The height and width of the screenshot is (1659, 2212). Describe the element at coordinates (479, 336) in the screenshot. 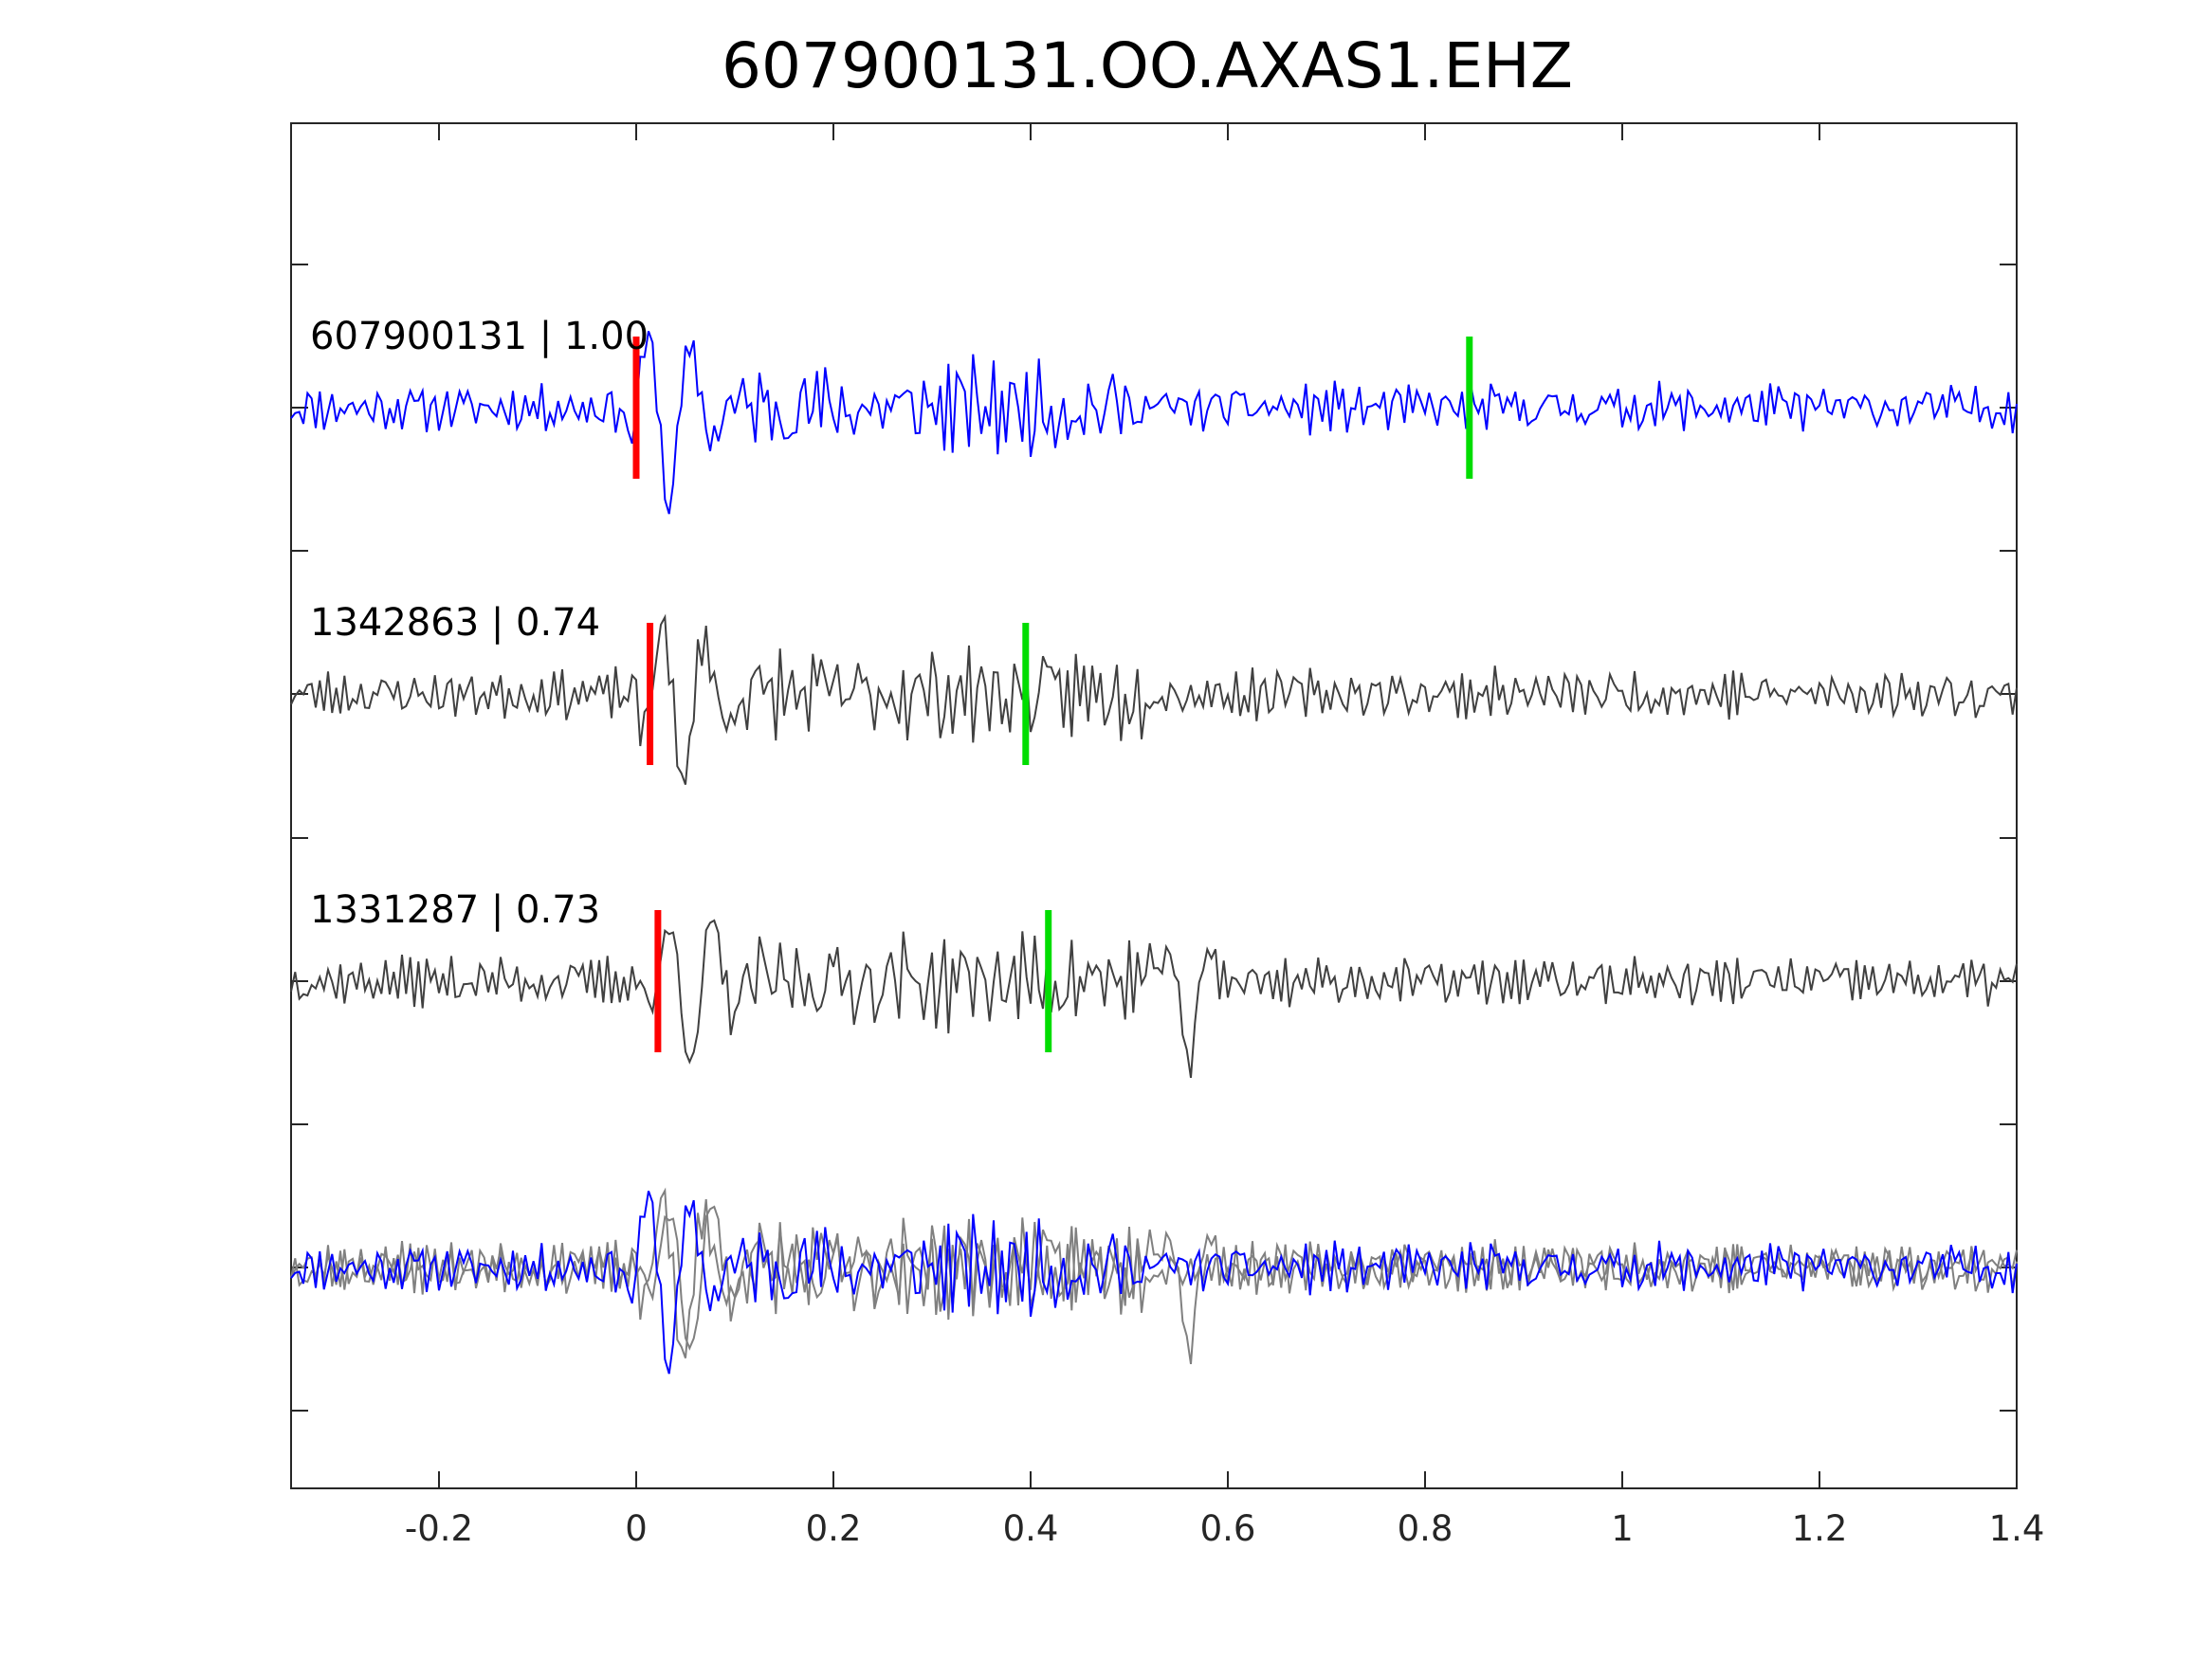

I see `trace-label: 607900131 | 1.00` at that location.